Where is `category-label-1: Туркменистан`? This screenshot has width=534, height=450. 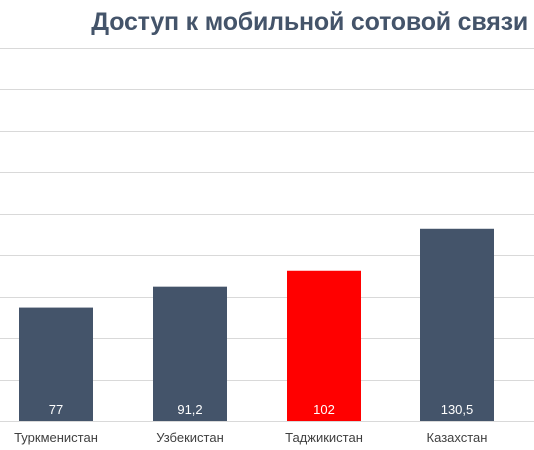
category-label-1: Туркменистан is located at coordinates (56, 437).